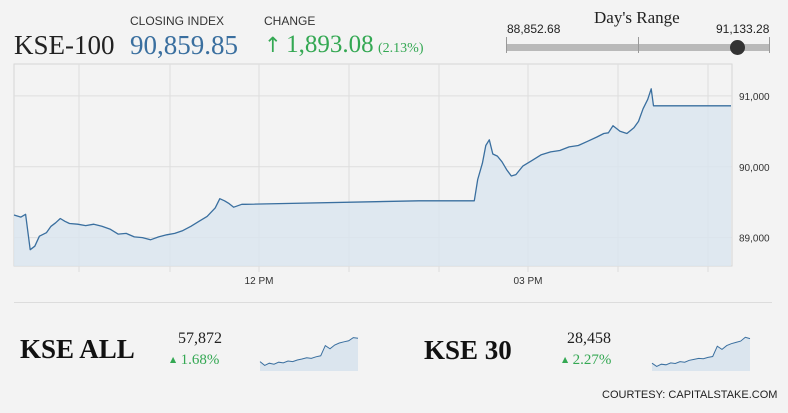  What do you see at coordinates (200, 338) in the screenshot?
I see `mini-index-value-kse-all: 57,872` at bounding box center [200, 338].